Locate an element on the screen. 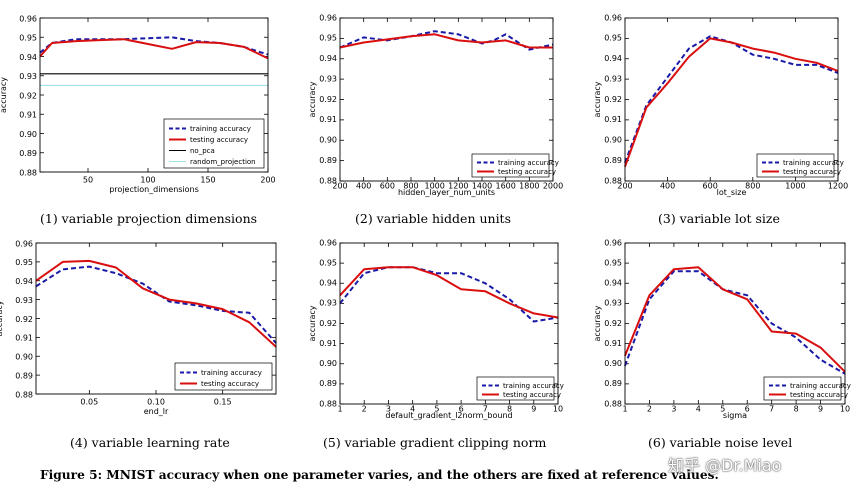  x-tick-label: 1400 is located at coordinates (482, 186).